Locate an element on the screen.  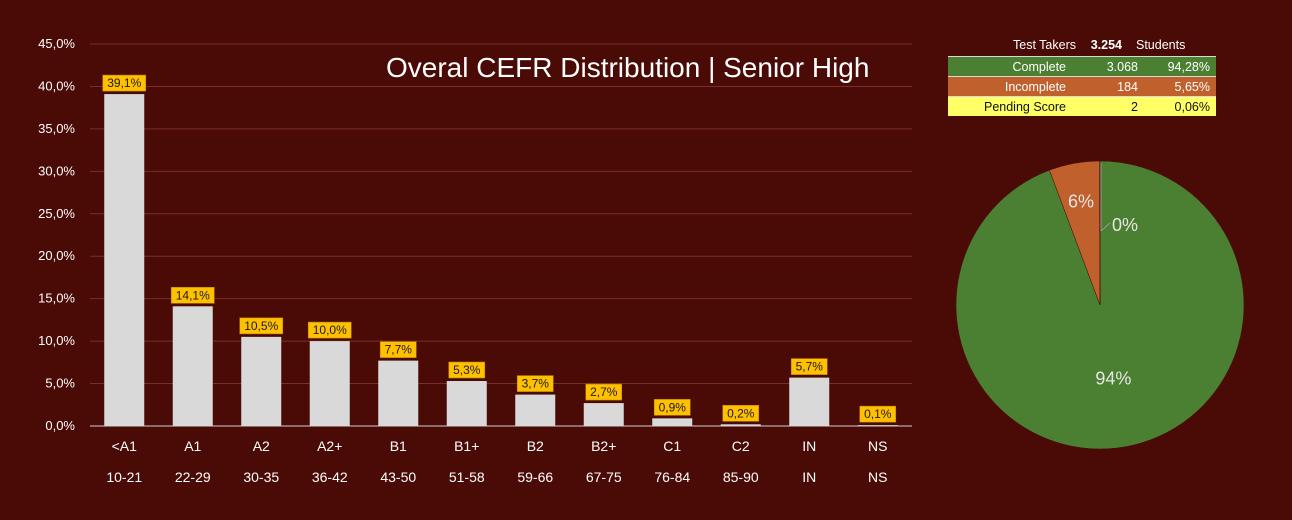
x-category-label: B1 is located at coordinates (398, 446).